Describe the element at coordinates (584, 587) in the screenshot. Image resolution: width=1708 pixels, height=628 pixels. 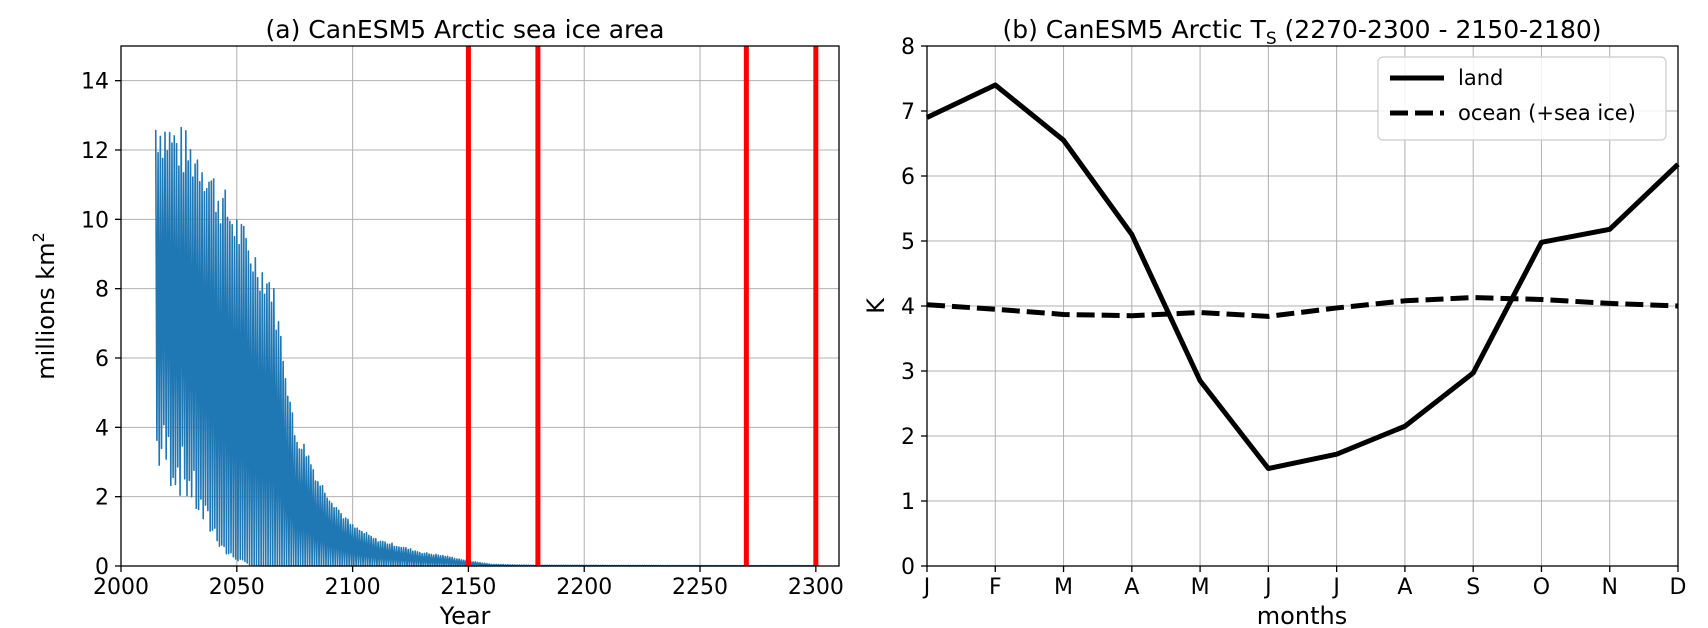
I see `panel-a-xtick-label: 2200` at that location.